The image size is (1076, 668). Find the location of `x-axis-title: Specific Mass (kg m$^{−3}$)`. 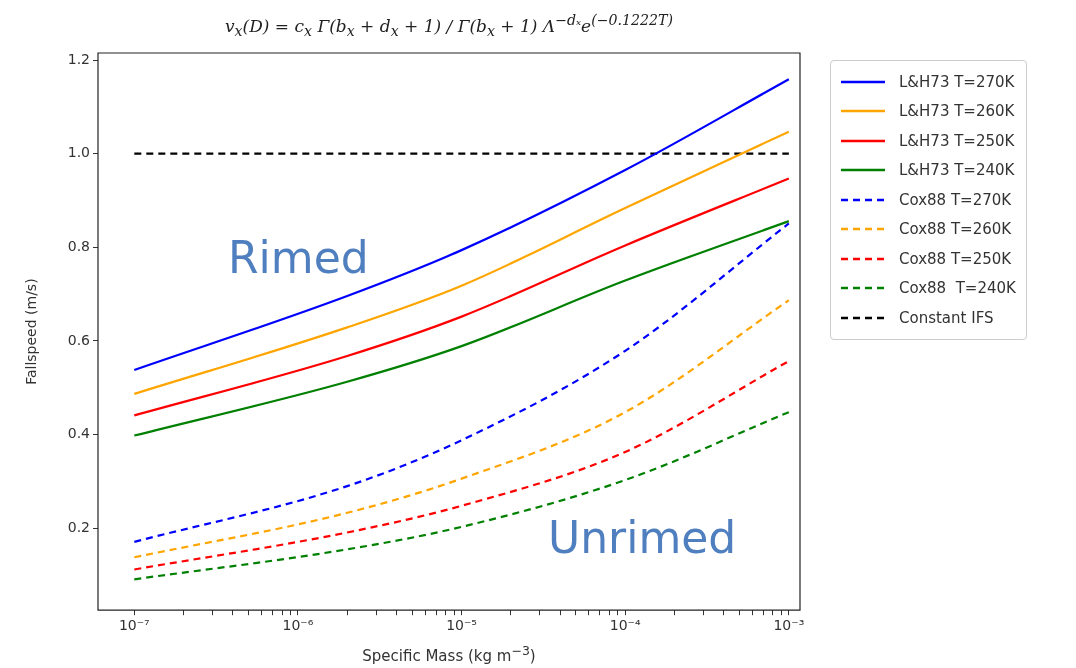

x-axis-title: Specific Mass (kg m$^{−3}$) is located at coordinates (449, 654).